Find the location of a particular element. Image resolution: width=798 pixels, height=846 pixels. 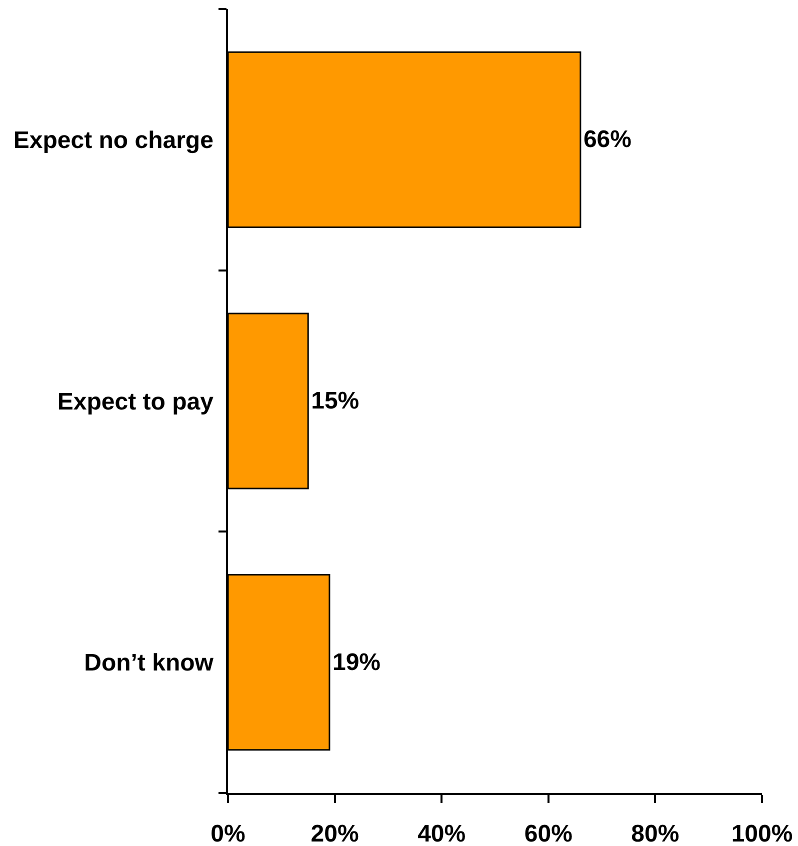

x-tick-label: 60% is located at coordinates (548, 833).